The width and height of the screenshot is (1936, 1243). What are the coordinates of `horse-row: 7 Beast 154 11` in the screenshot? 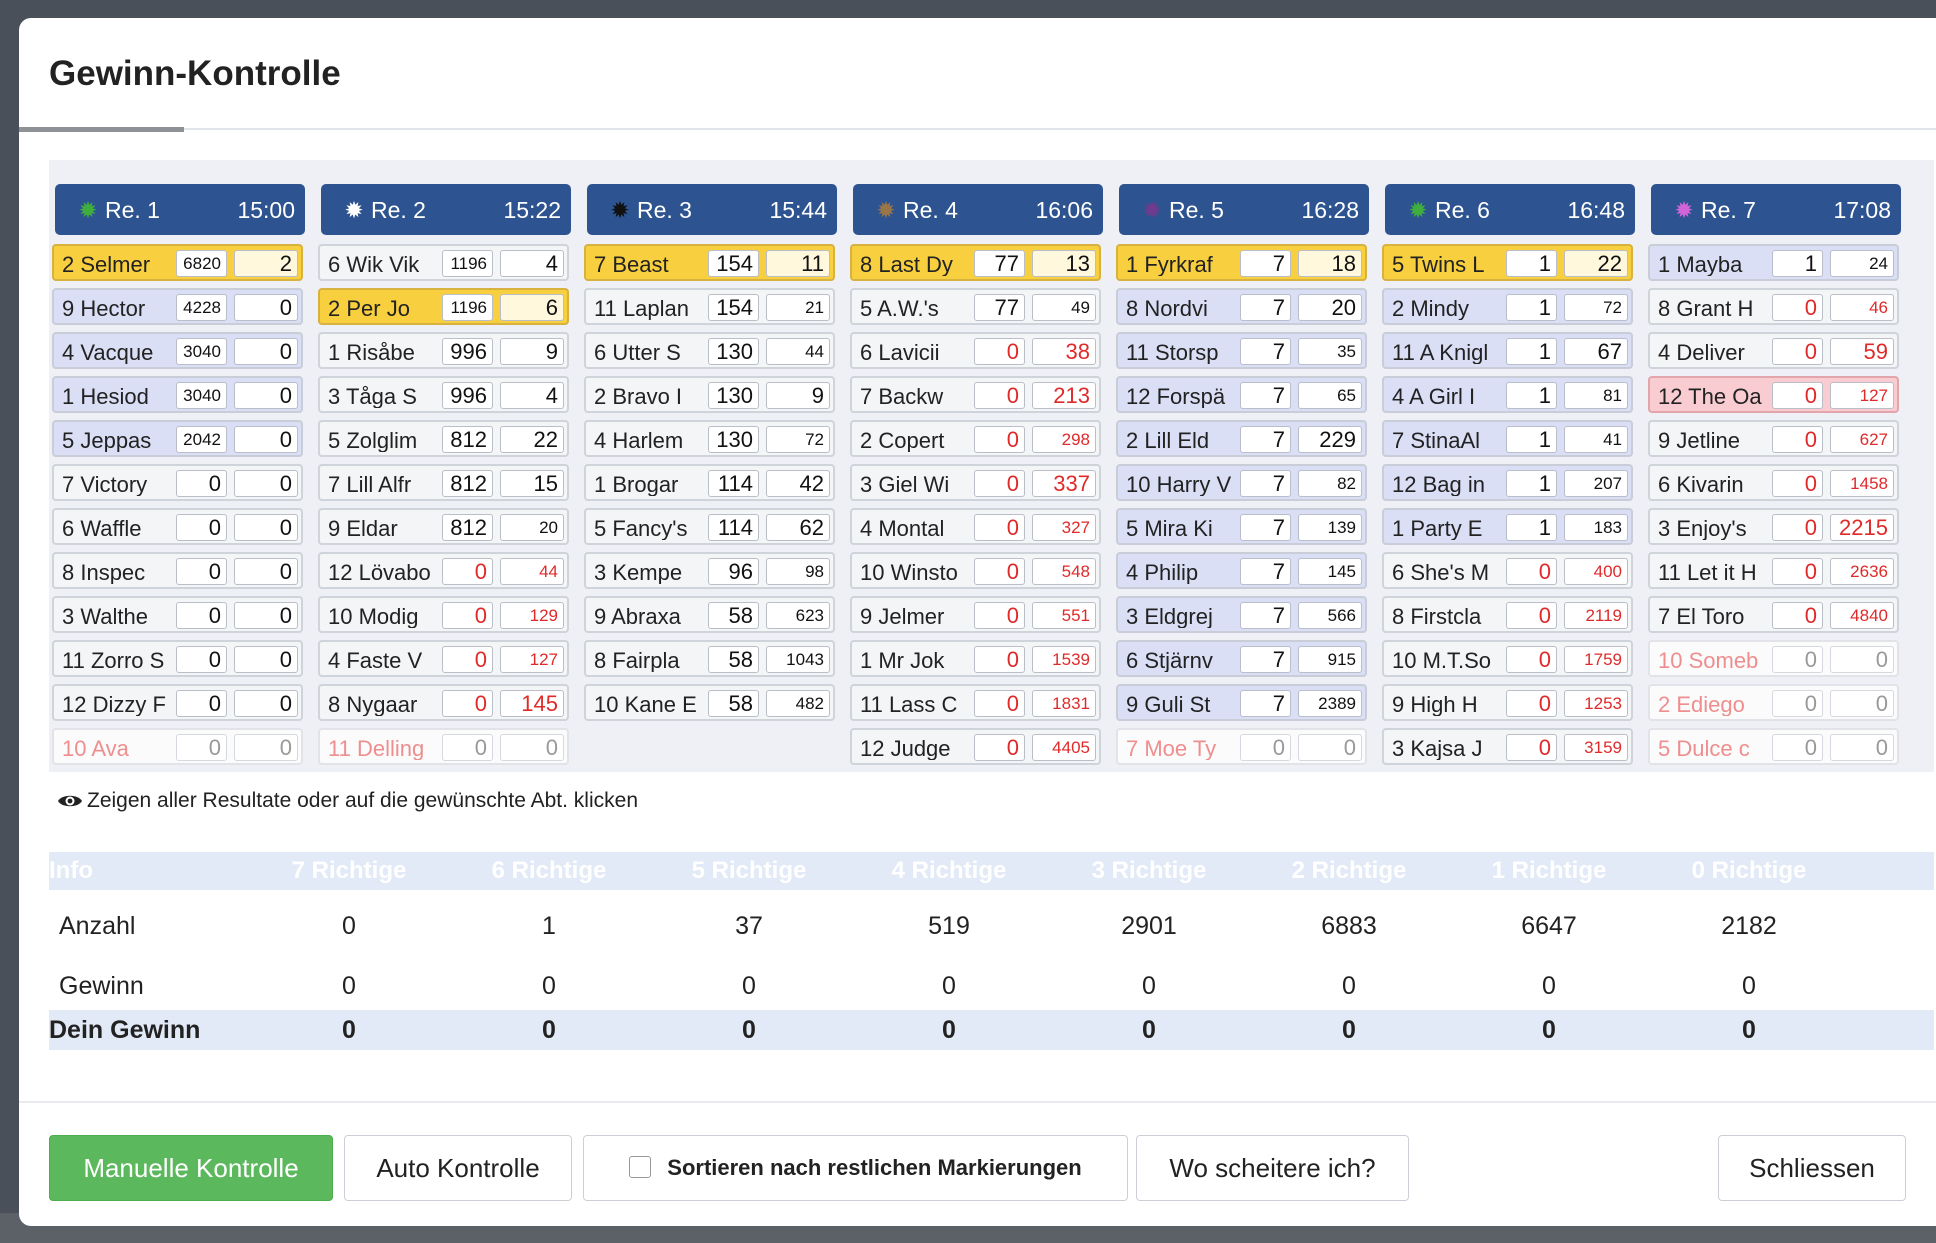 It's located at (709, 262).